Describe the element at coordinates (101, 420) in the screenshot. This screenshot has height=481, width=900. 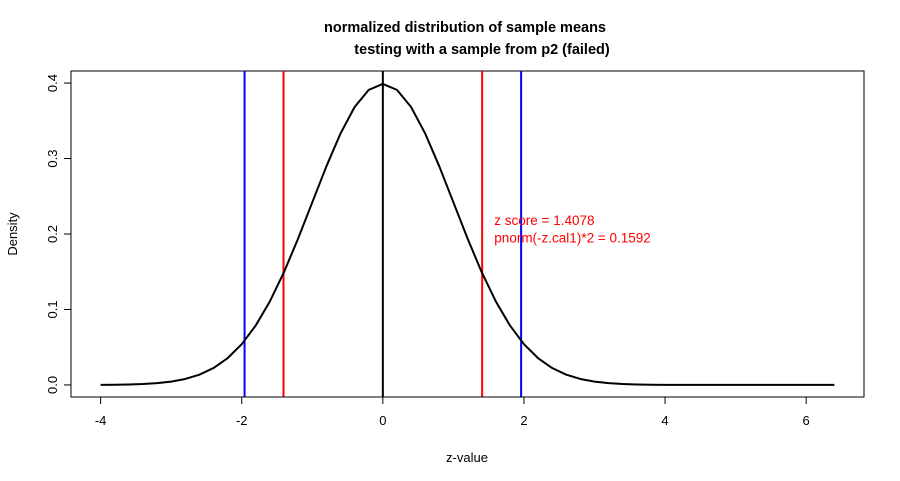
I see `x-tick-label: -4` at that location.